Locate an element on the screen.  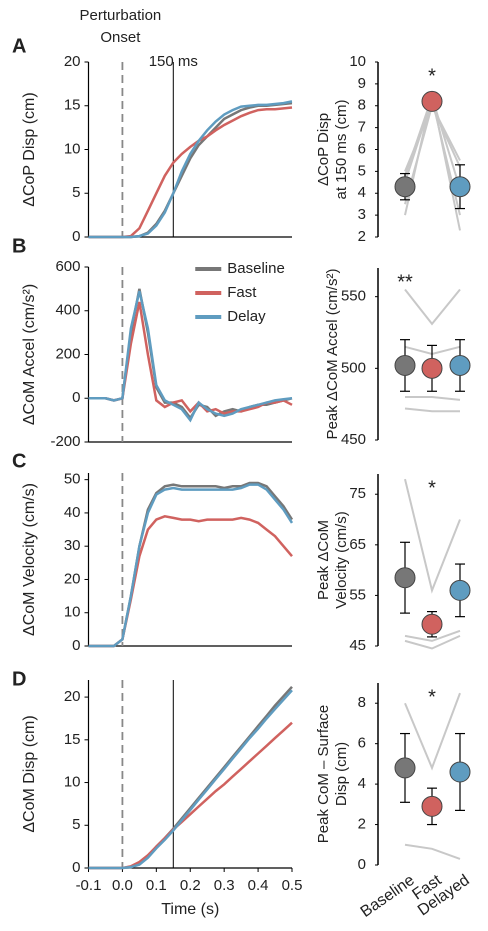
y-tick-label: 500 is located at coordinates (353, 367).